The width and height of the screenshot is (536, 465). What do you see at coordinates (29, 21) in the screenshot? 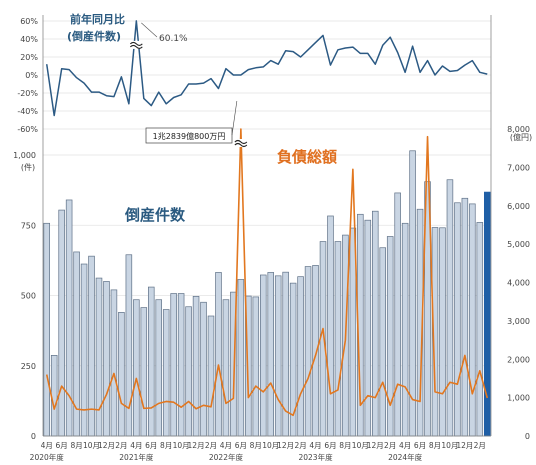
I see `yoy-tick-label: 60%` at bounding box center [29, 21].